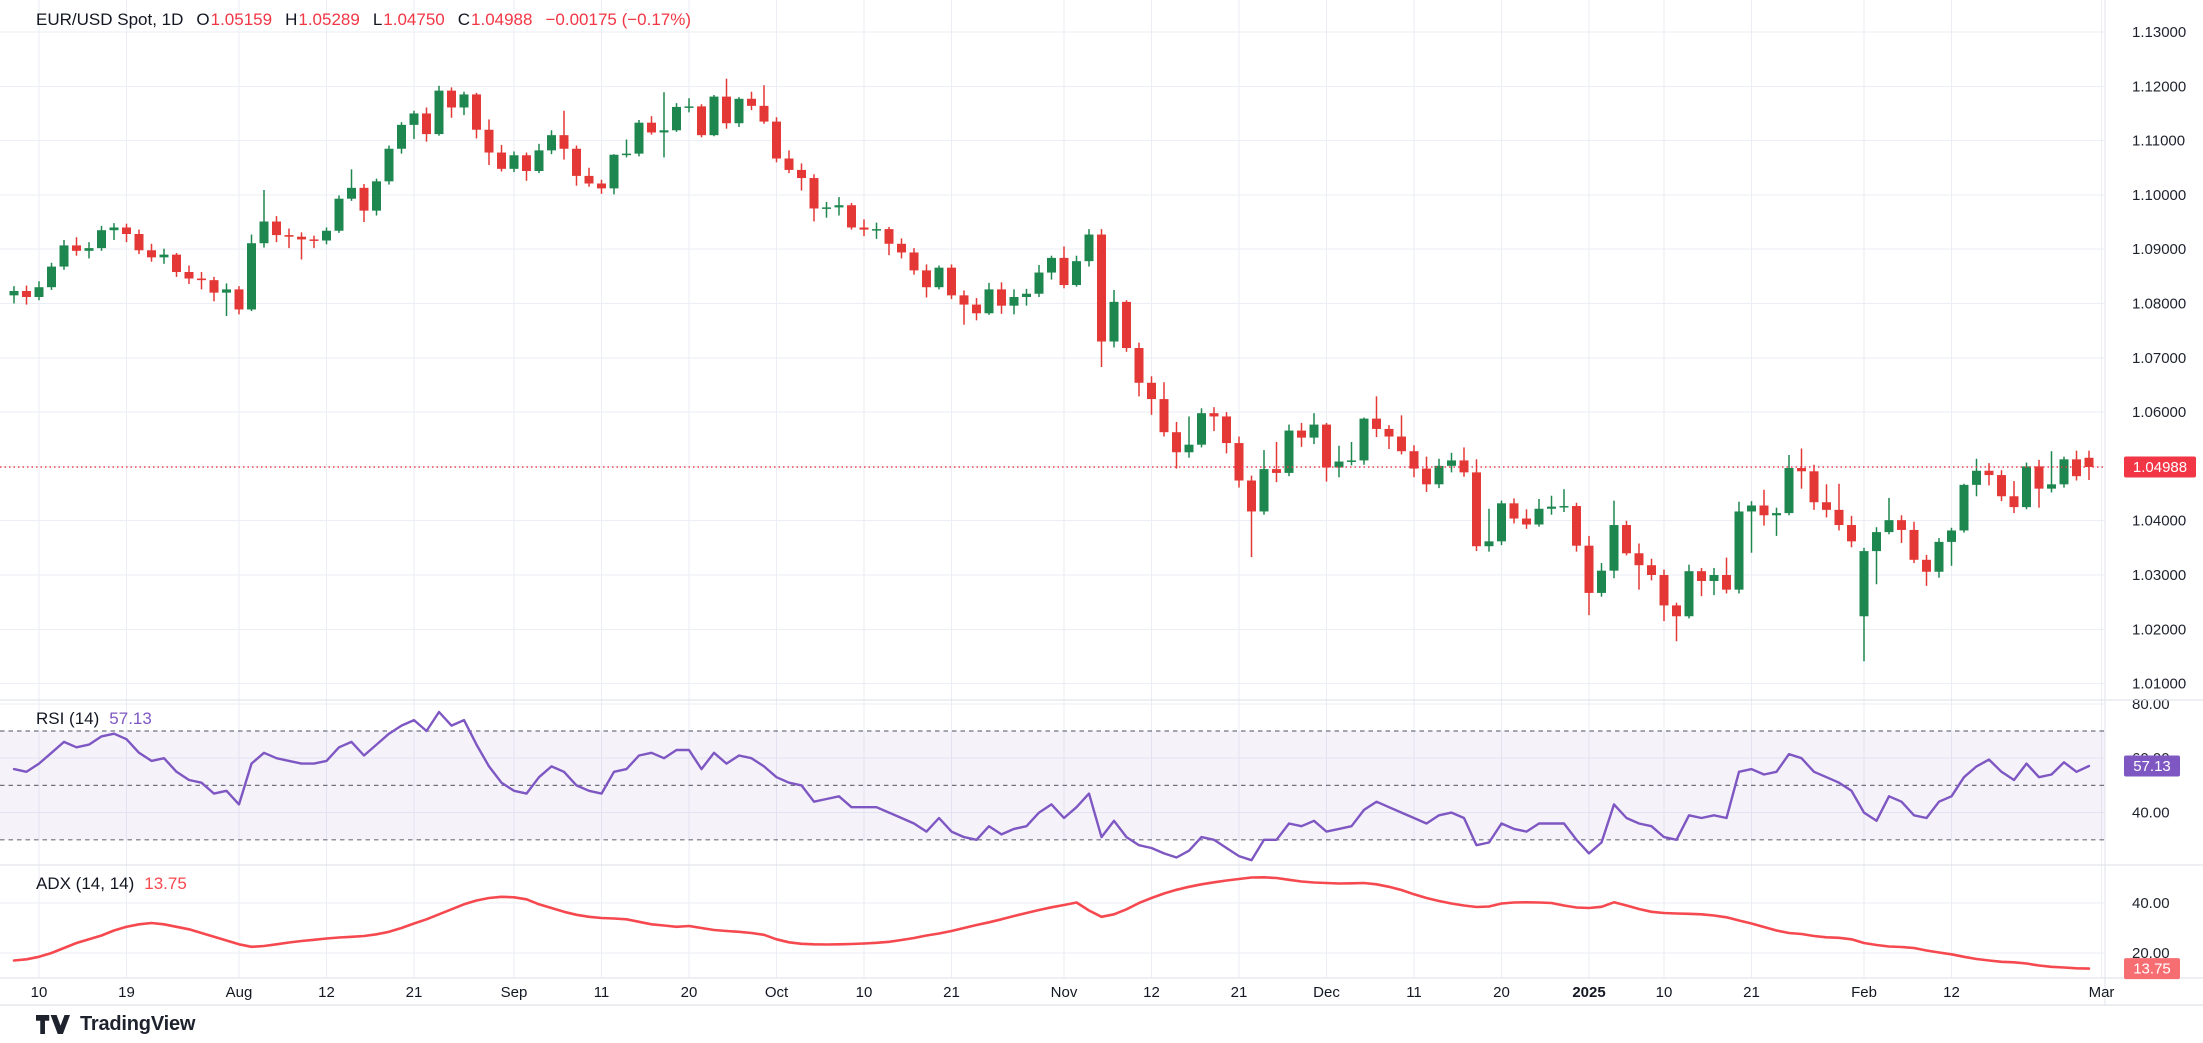 The height and width of the screenshot is (1043, 2203). What do you see at coordinates (2159, 412) in the screenshot?
I see `svg-text: 1.06000` at bounding box center [2159, 412].